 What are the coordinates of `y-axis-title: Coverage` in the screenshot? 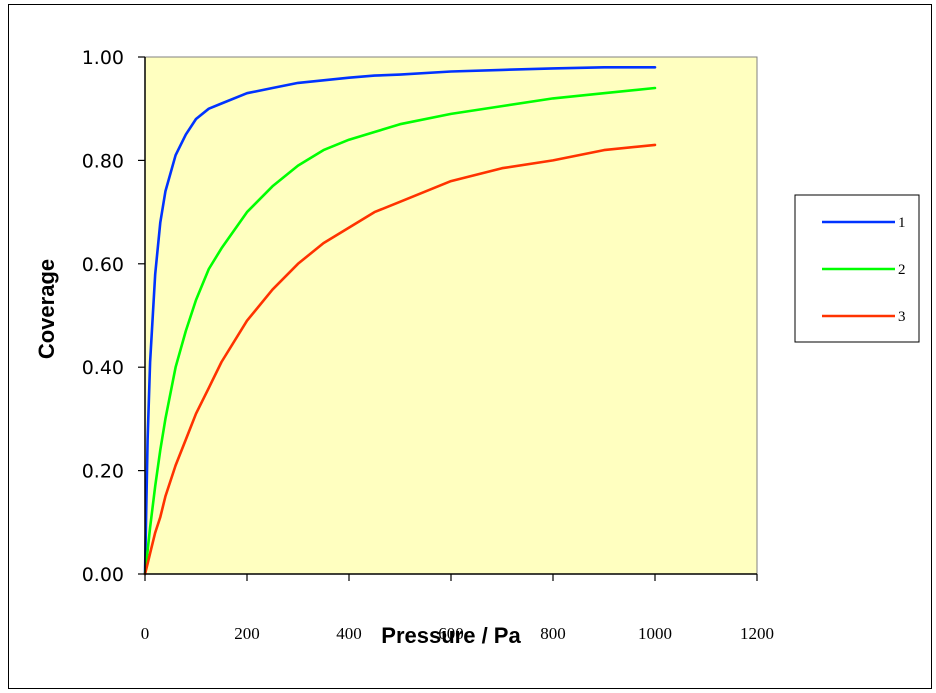 It's located at (46, 309).